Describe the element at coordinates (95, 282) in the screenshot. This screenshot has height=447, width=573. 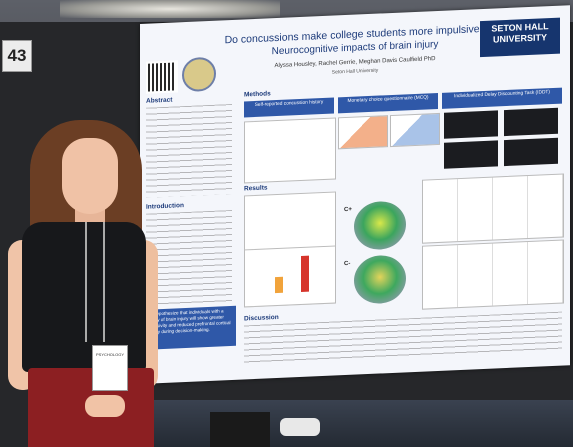
I see `lanyard` at that location.